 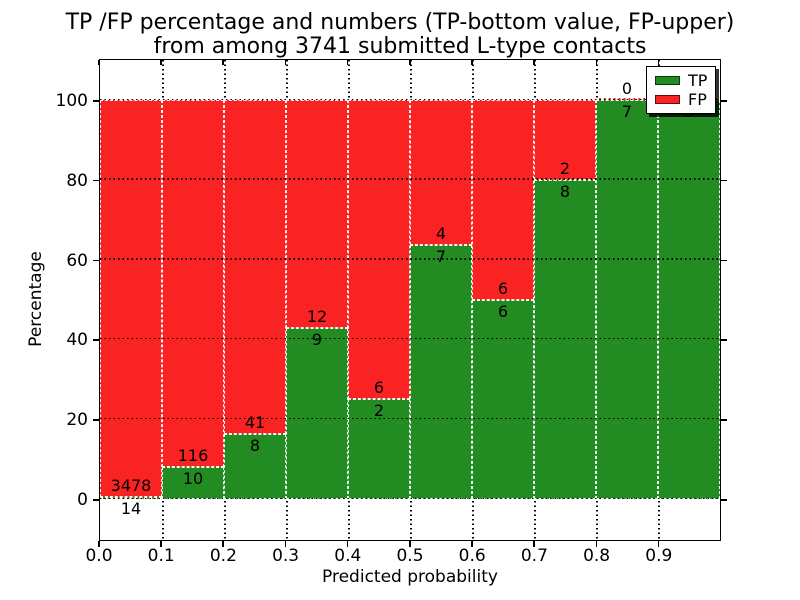 What do you see at coordinates (534, 556) in the screenshot?
I see `x-tick-label: 0.7` at bounding box center [534, 556].